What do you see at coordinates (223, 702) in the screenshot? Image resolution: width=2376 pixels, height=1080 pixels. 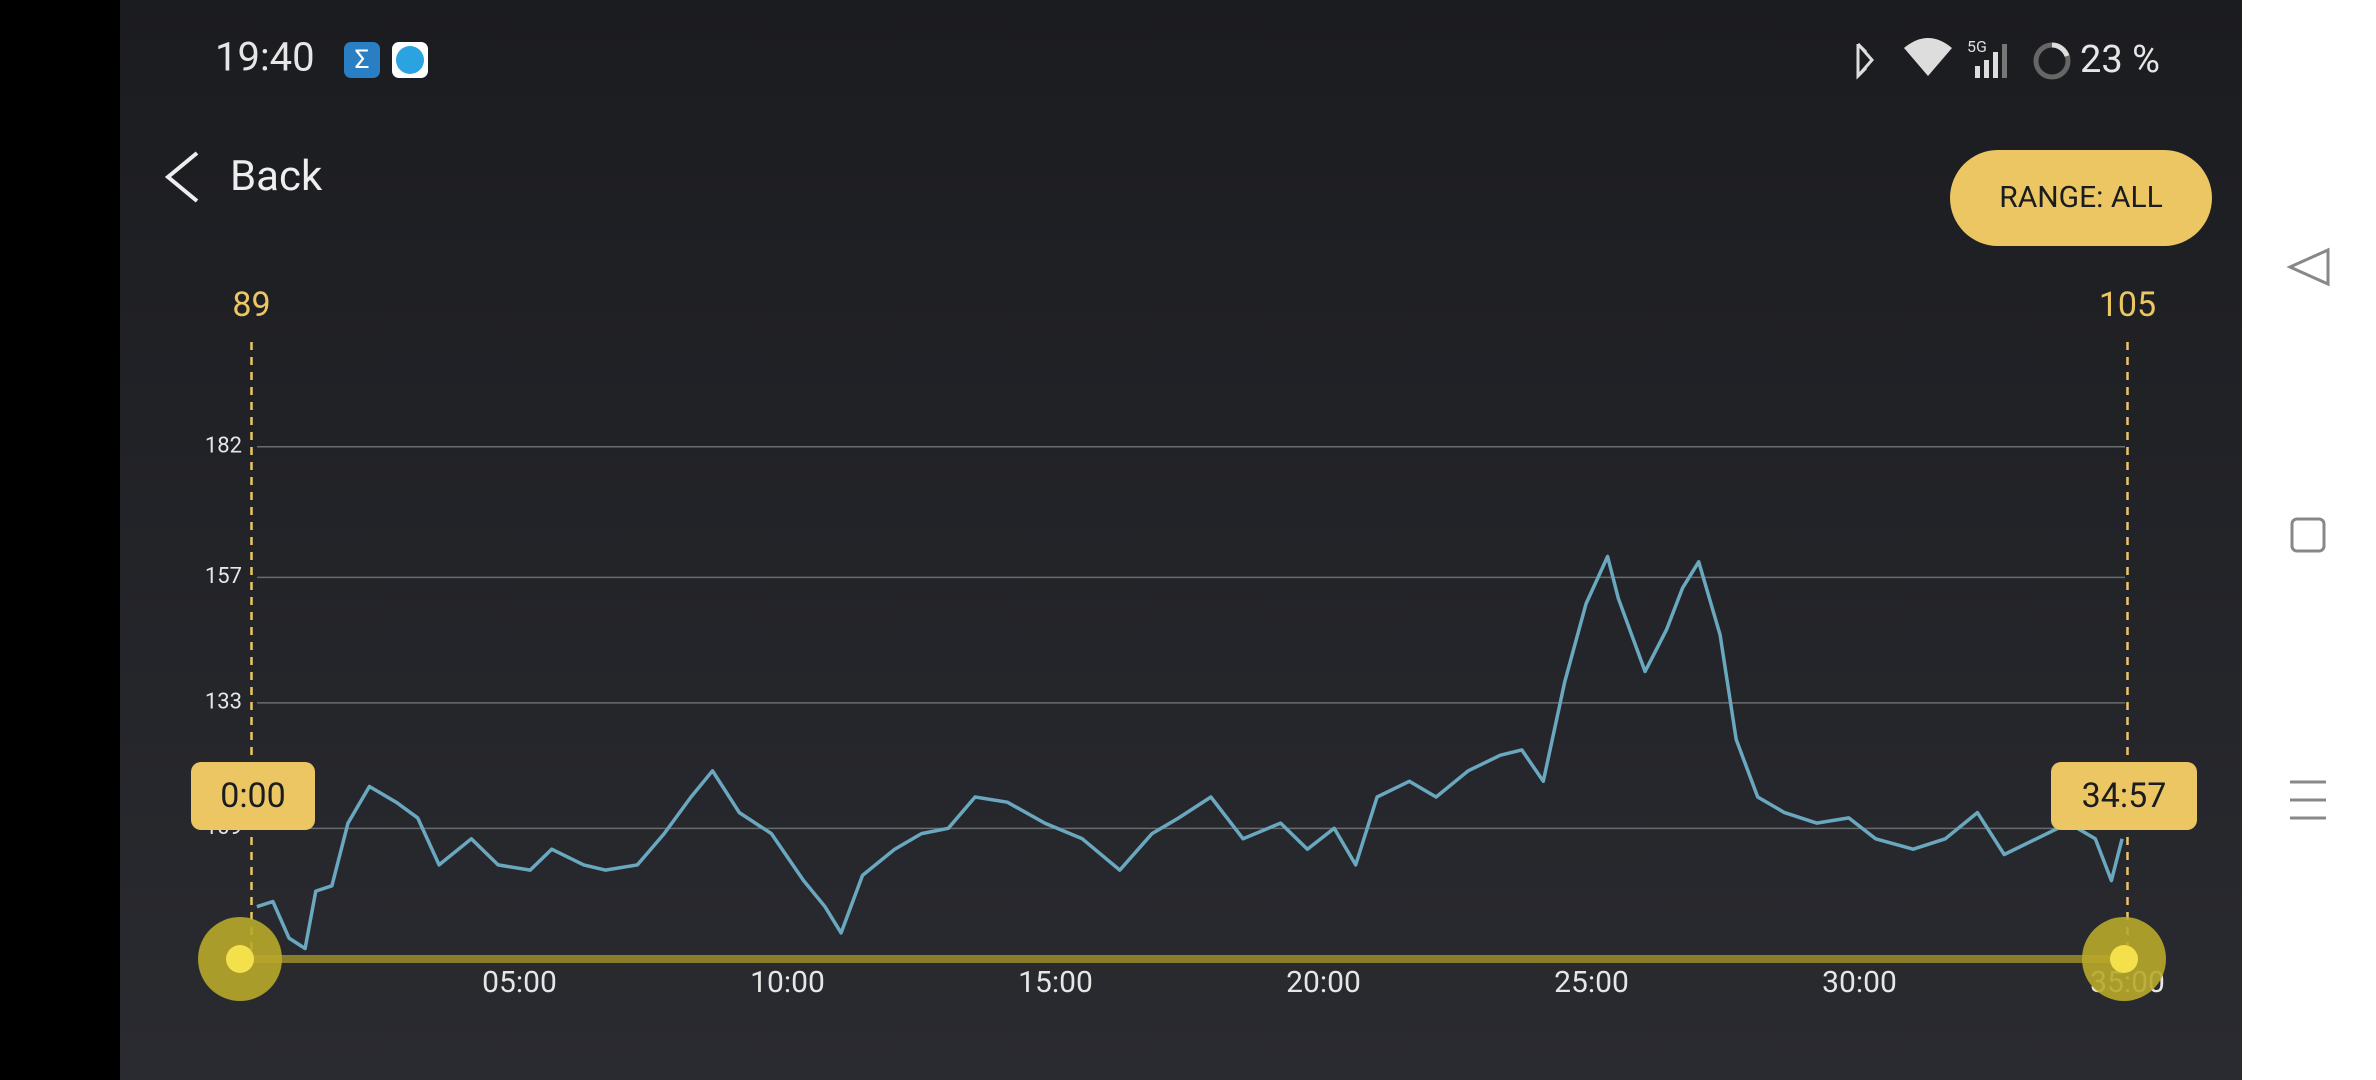 I see `y-tick-label: 133` at bounding box center [223, 702].